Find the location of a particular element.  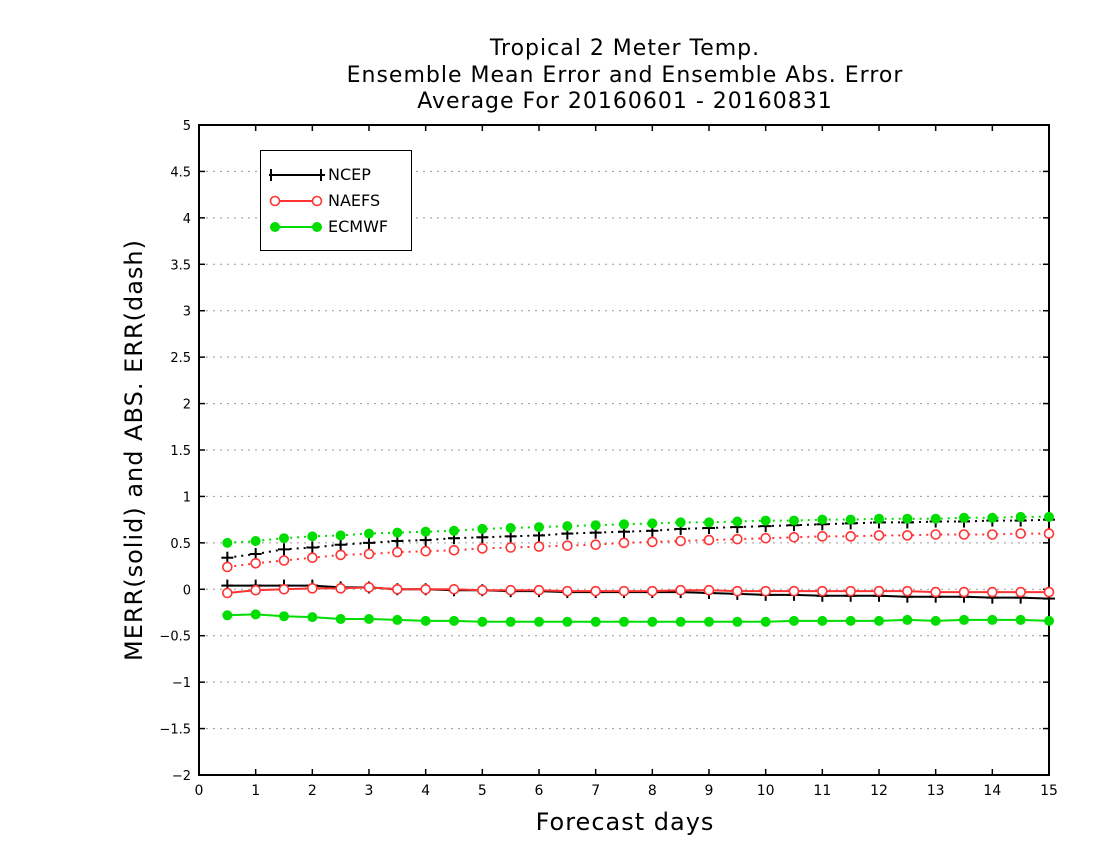

legend-item-ecmwf: ECMWF is located at coordinates (336, 227).